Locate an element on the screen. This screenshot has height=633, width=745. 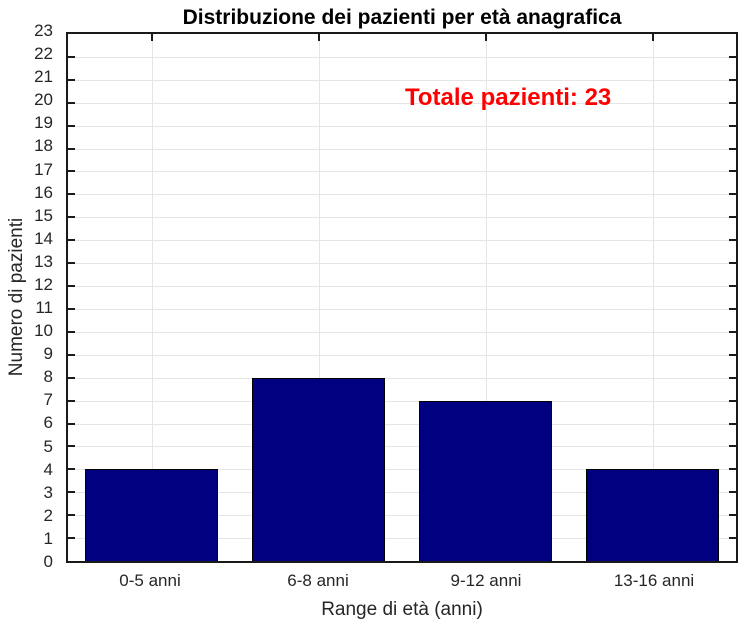
y-tick-label: 3 is located at coordinates (48, 492).